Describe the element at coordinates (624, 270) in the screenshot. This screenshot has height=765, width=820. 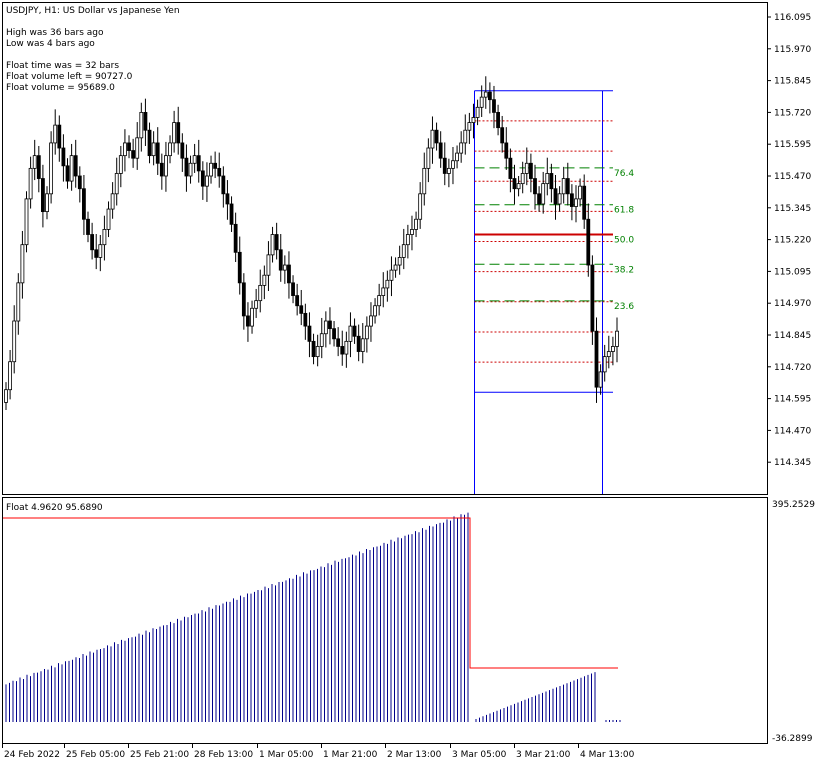
I see `fib-level-label: 38.2` at that location.